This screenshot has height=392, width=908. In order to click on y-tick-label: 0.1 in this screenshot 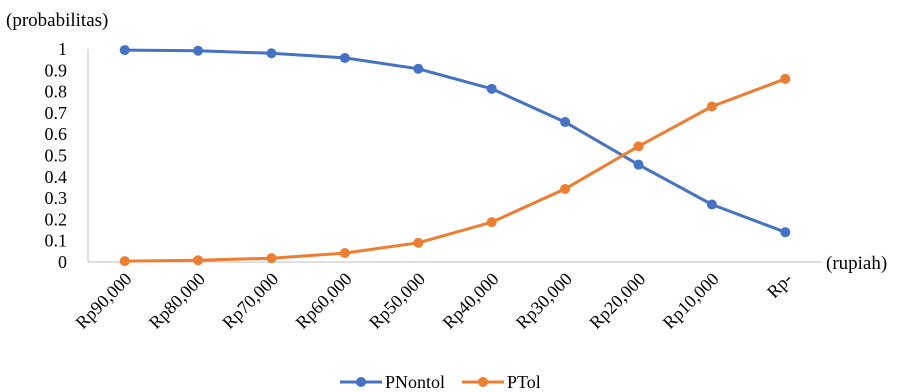, I will do `click(56, 241)`.